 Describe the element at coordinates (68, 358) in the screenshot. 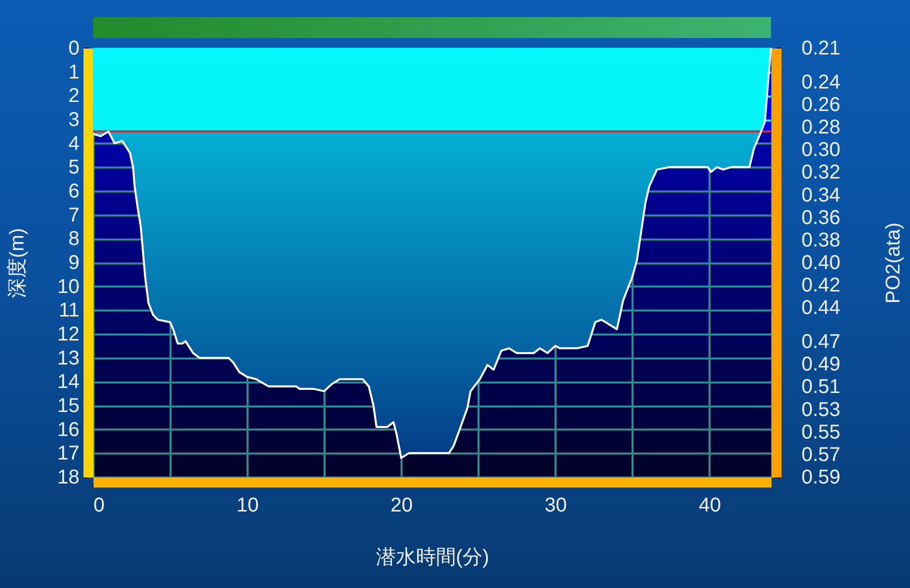

I see `y-tick-label: 13` at that location.